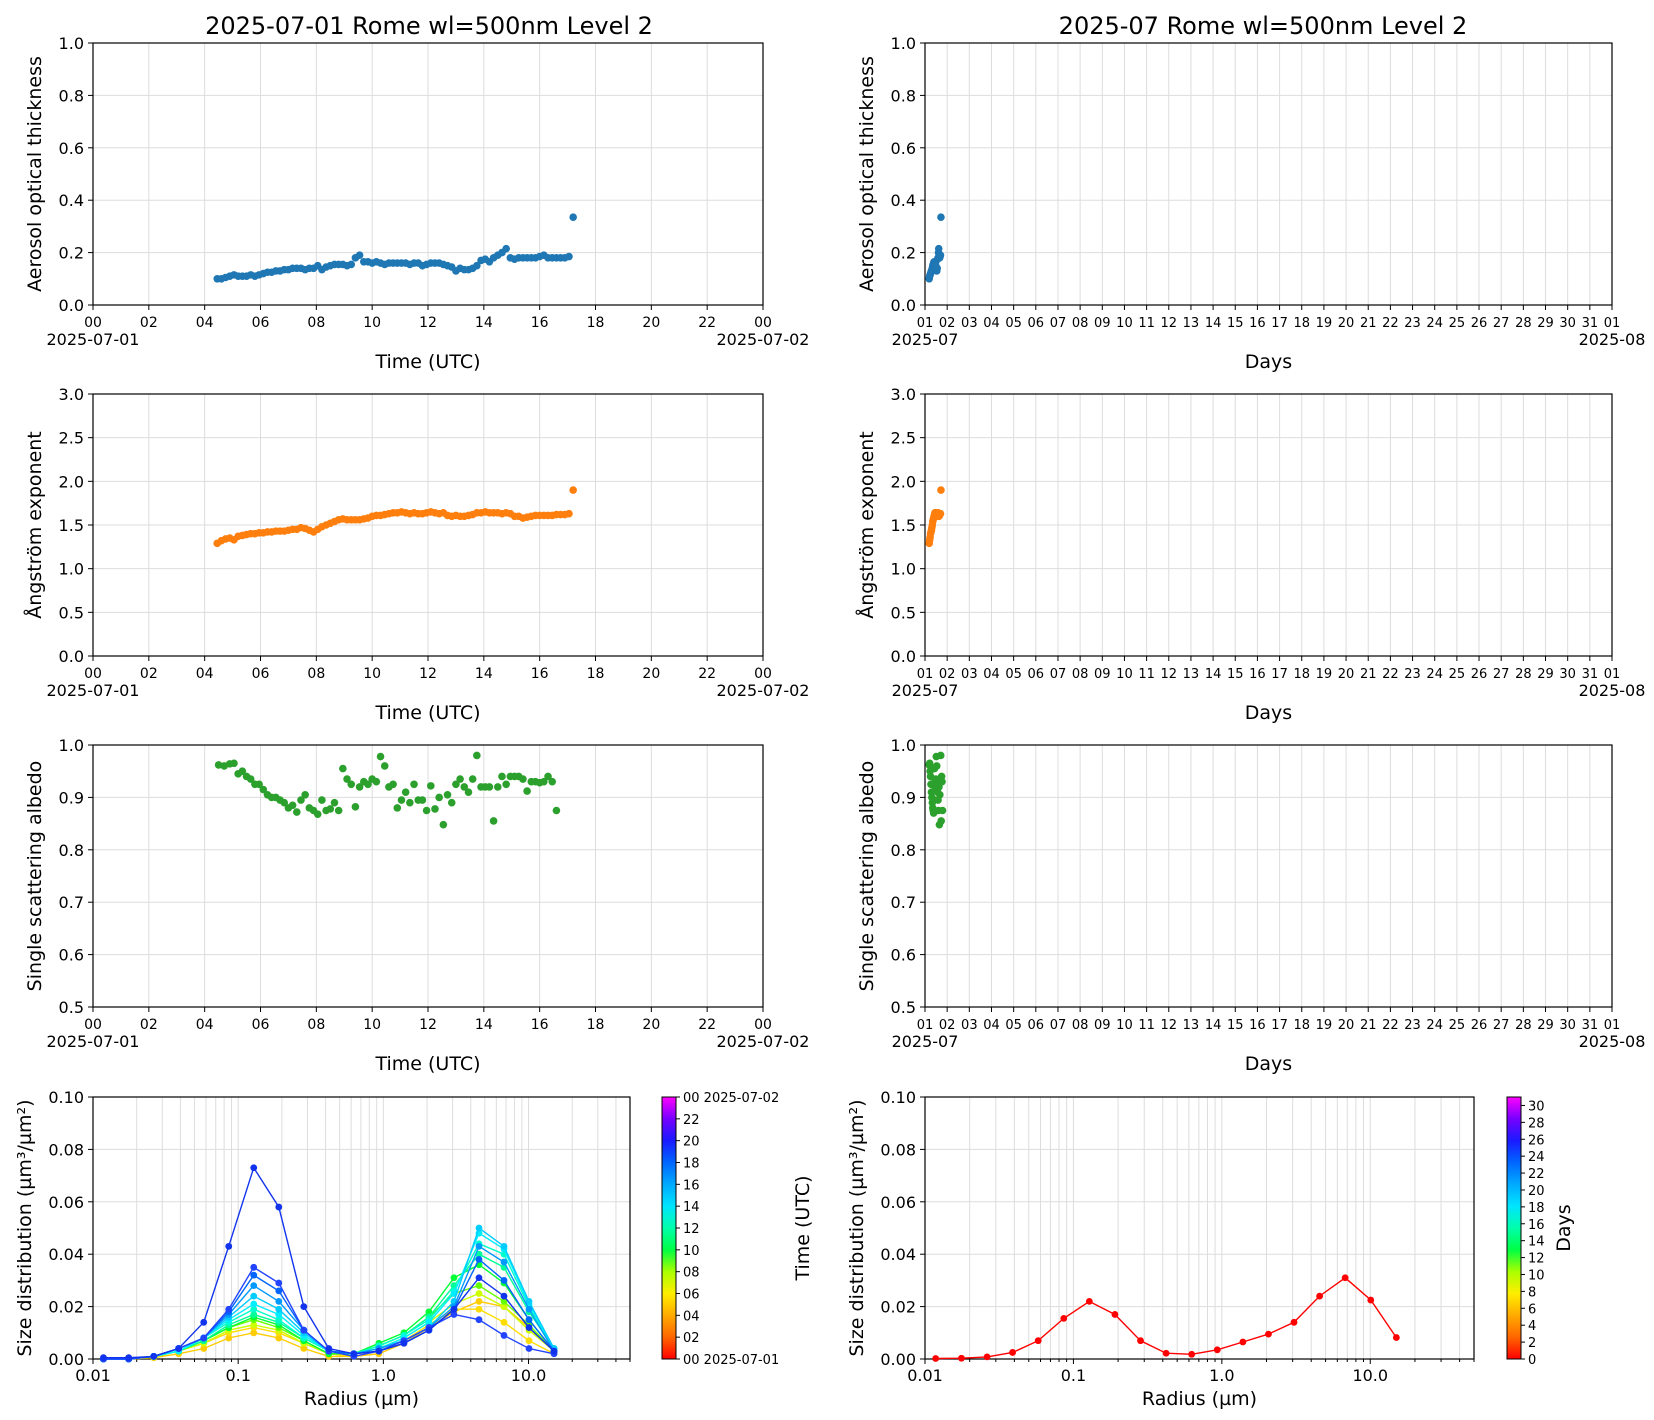  What do you see at coordinates (71, 43) in the screenshot?
I see `y-tick-label: 1.0` at bounding box center [71, 43].